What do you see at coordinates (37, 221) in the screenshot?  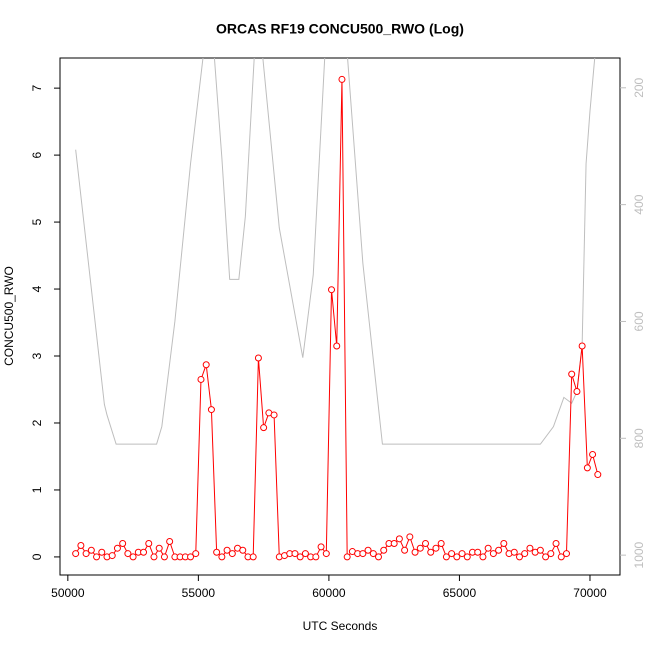 I see `y-tick-label: 5` at bounding box center [37, 221].